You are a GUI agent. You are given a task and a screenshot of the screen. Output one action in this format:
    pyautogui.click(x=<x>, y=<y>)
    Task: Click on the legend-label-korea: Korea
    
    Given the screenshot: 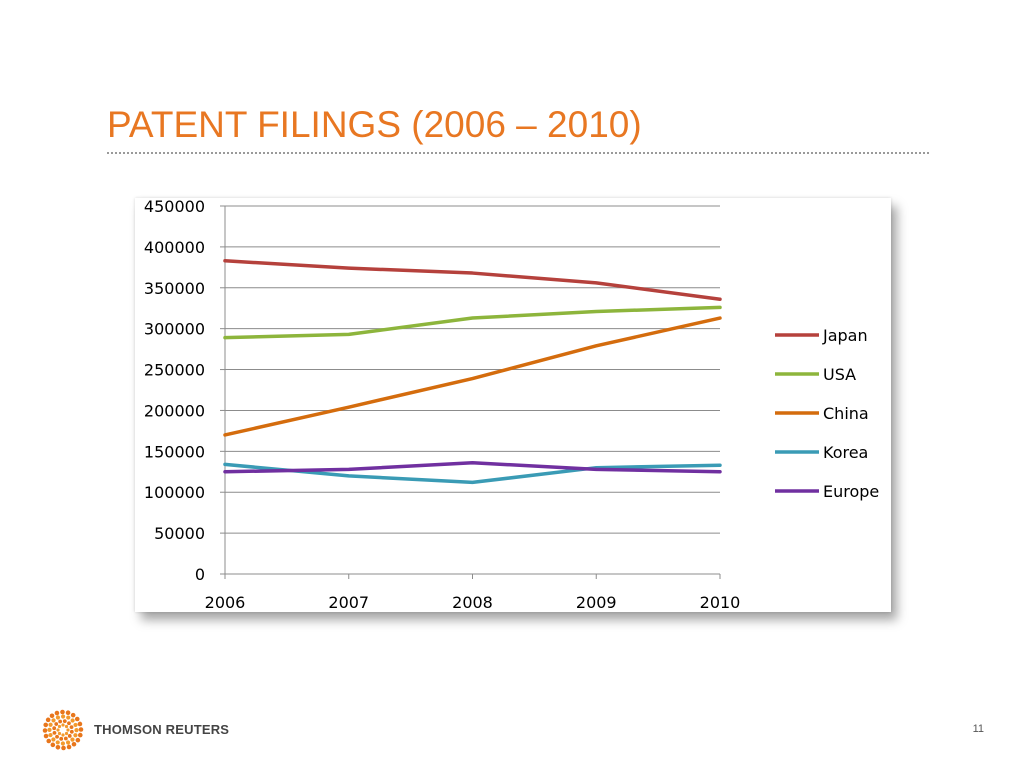 What is the action you would take?
    pyautogui.click(x=845, y=452)
    